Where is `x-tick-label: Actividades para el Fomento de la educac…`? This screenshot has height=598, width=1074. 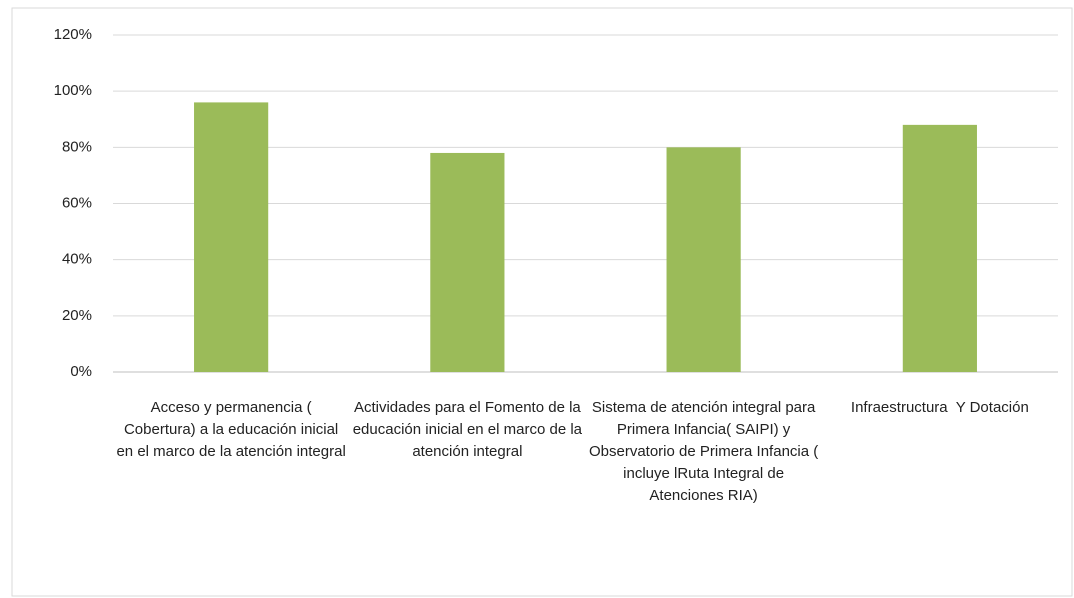
x-tick-label: Actividades para el Fomento de la educac… is located at coordinates (469, 429).